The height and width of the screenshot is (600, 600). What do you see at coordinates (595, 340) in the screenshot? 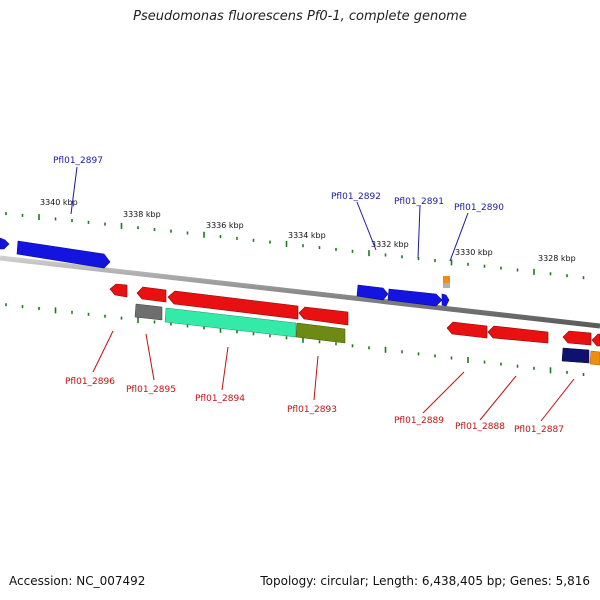
I see `gene-feature-reverse-edge` at bounding box center [595, 340].